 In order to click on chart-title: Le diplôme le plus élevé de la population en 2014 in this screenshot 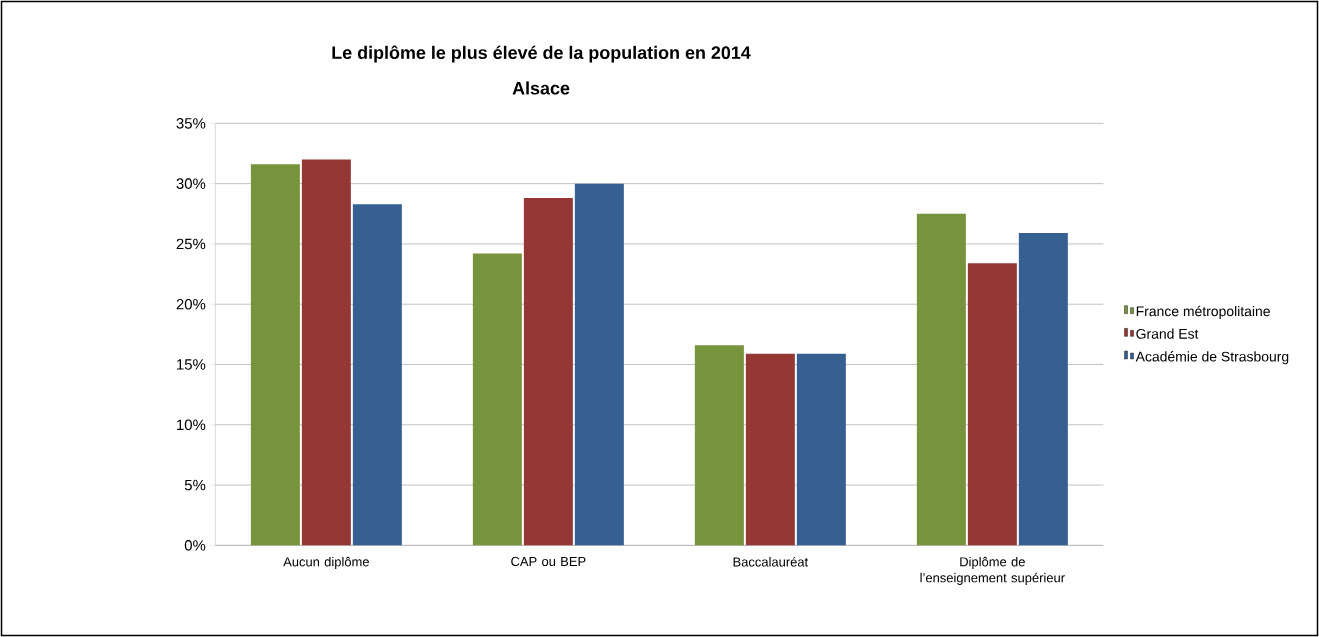, I will do `click(541, 54)`.